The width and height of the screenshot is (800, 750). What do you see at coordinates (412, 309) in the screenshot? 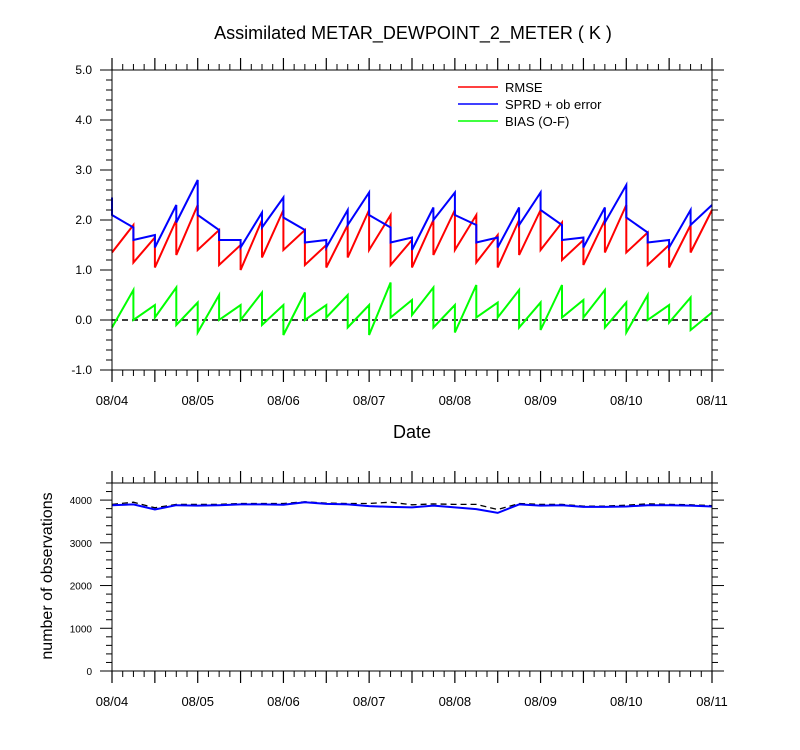
I see `series-line-bias-o-f` at bounding box center [412, 309].